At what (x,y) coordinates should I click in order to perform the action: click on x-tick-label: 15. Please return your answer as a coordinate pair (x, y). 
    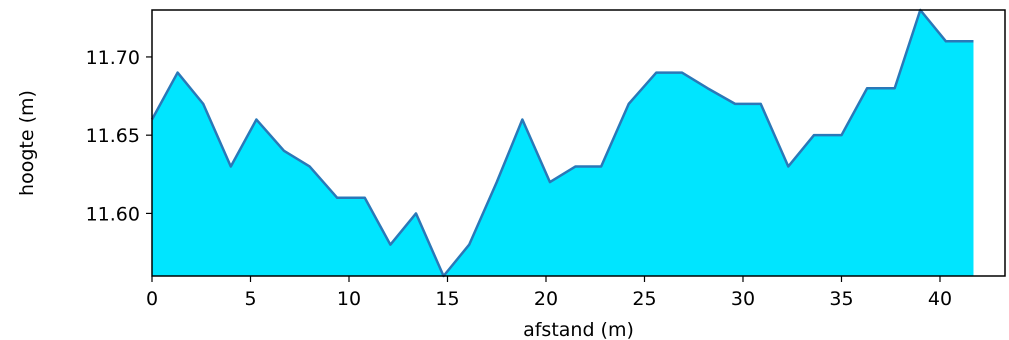
    Looking at the image, I should click on (447, 299).